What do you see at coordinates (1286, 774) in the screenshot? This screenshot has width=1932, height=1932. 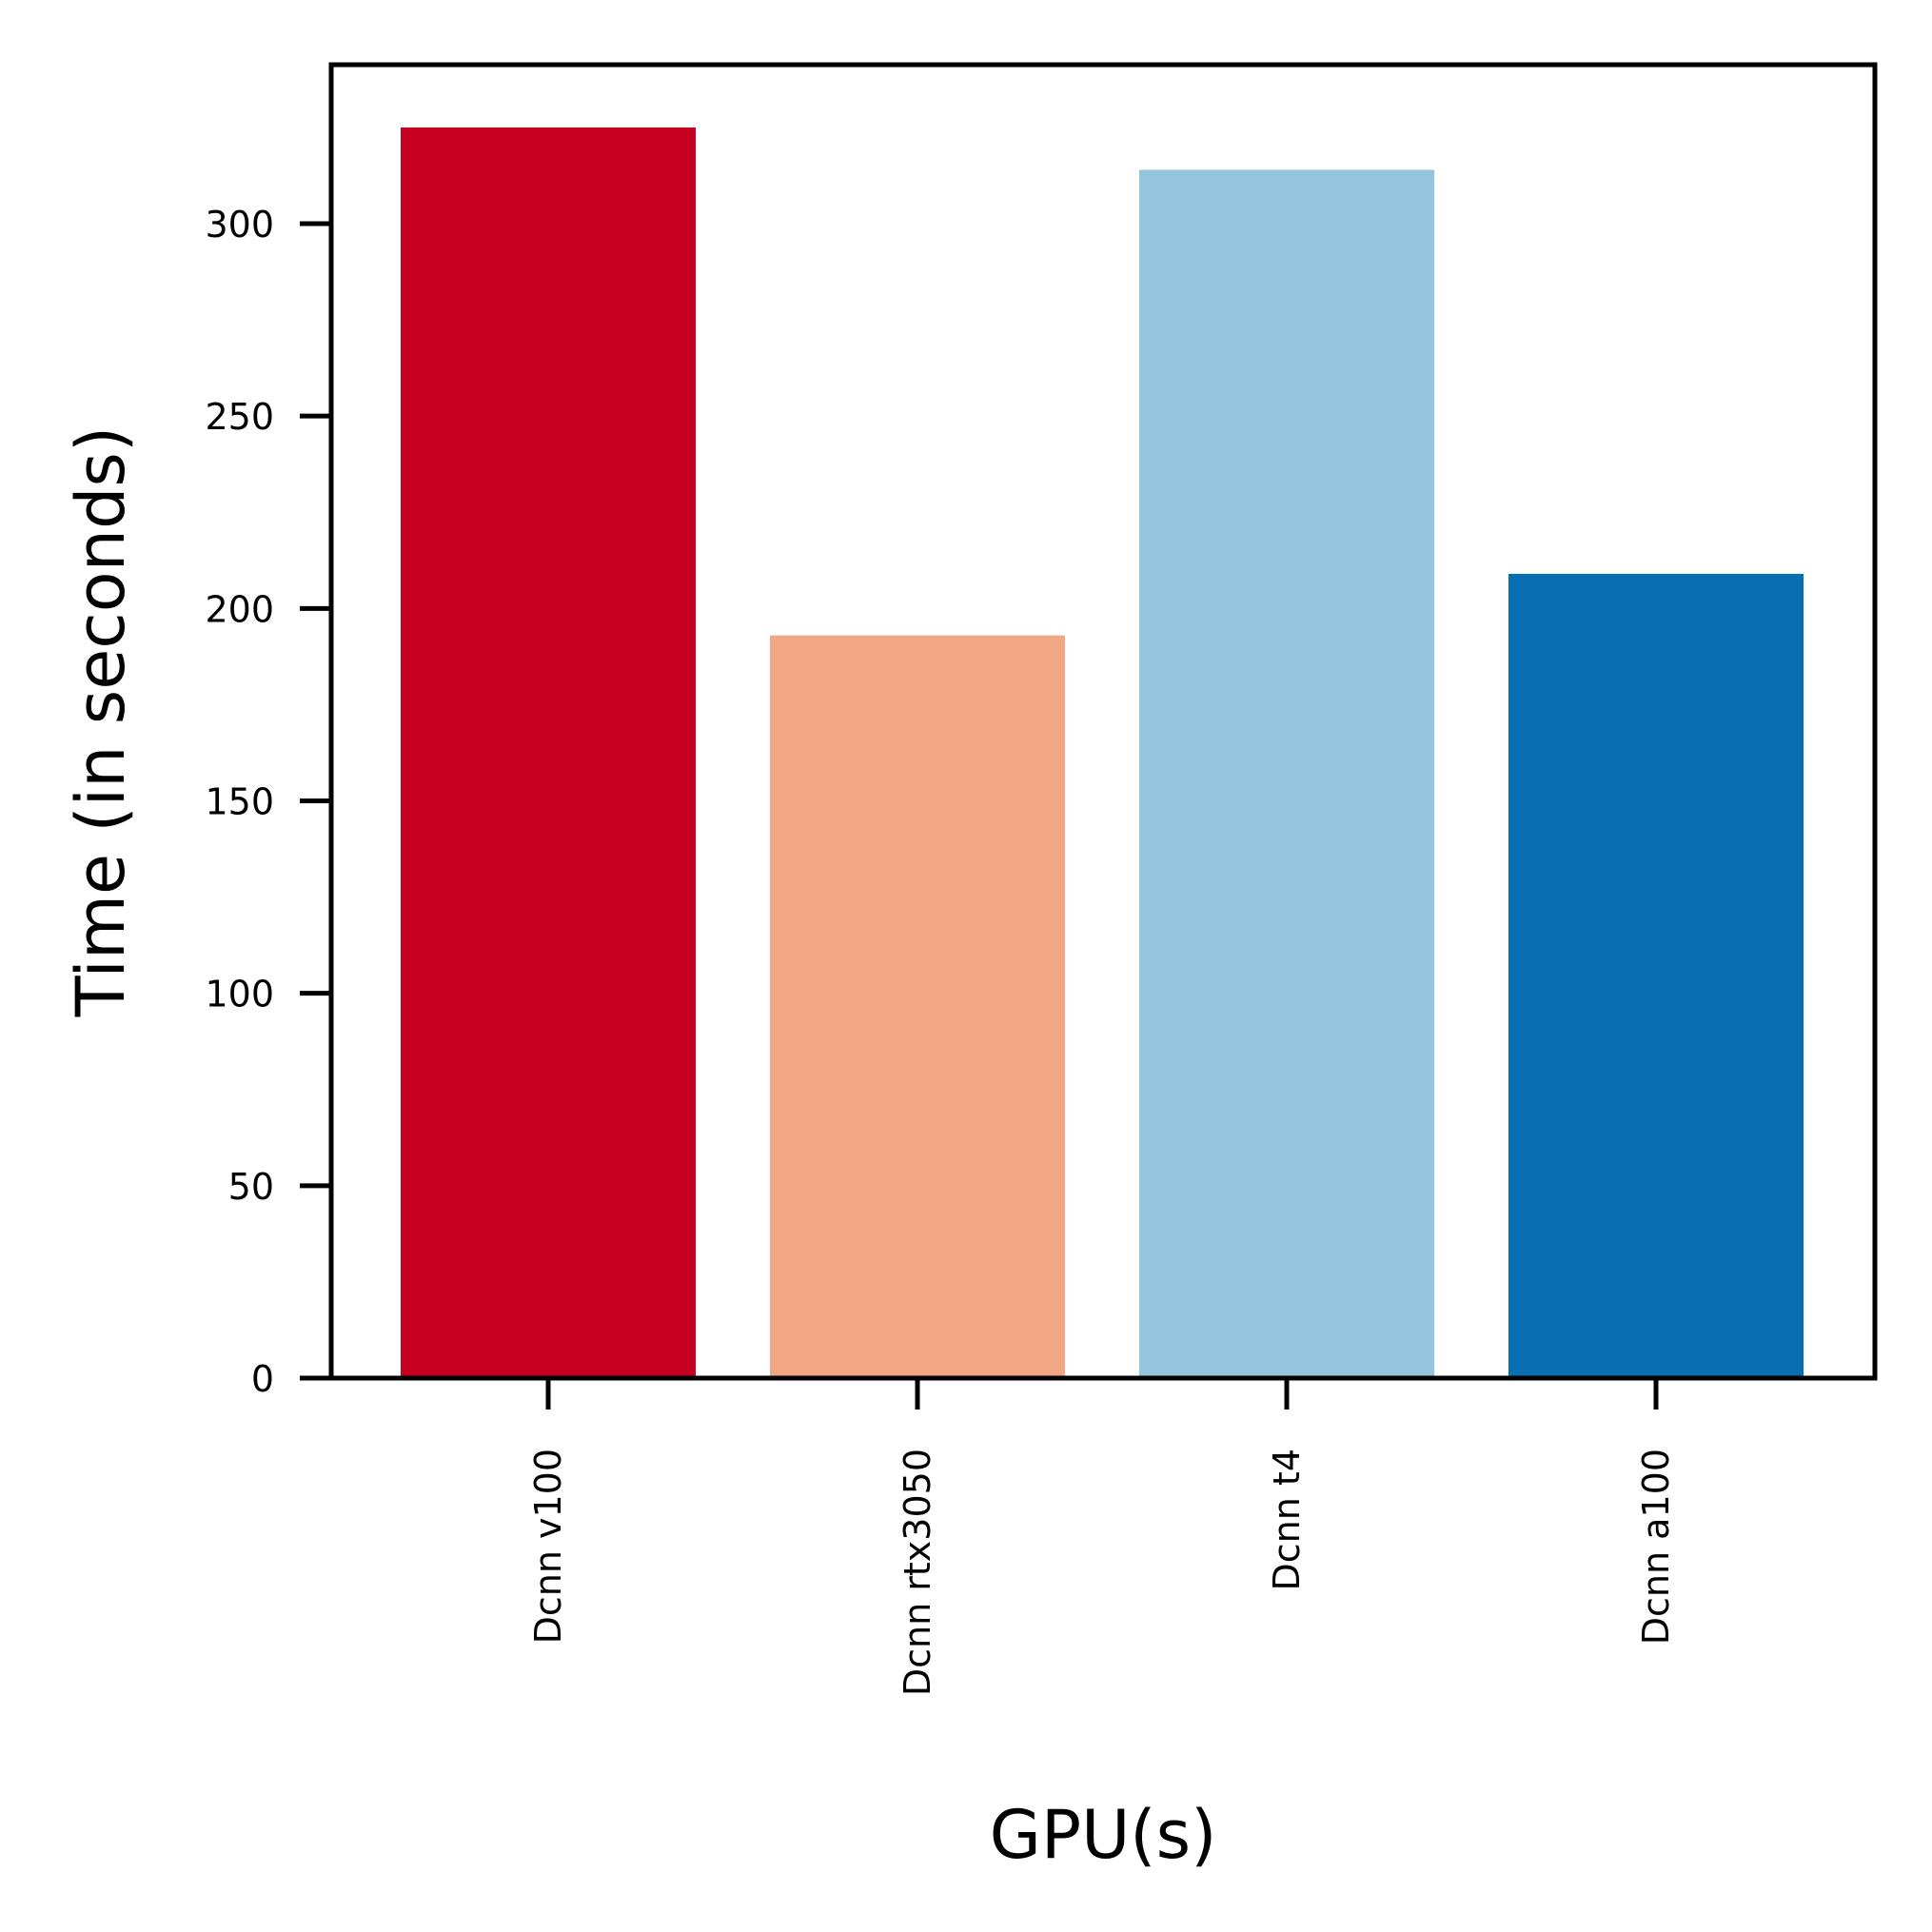 I see `bar-dcnn-t4` at bounding box center [1286, 774].